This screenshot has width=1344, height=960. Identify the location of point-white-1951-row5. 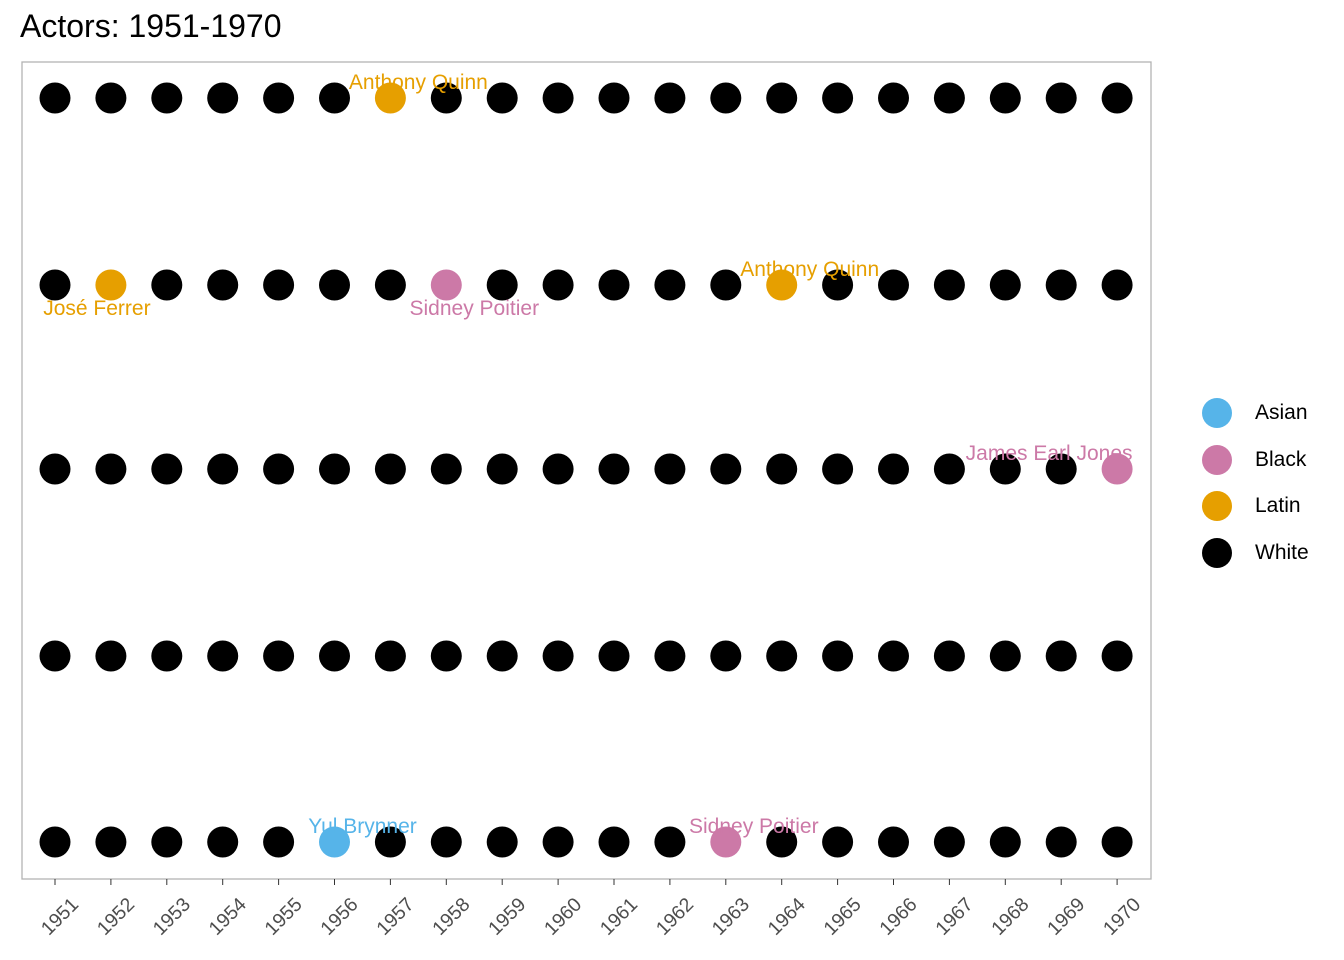
(55, 842).